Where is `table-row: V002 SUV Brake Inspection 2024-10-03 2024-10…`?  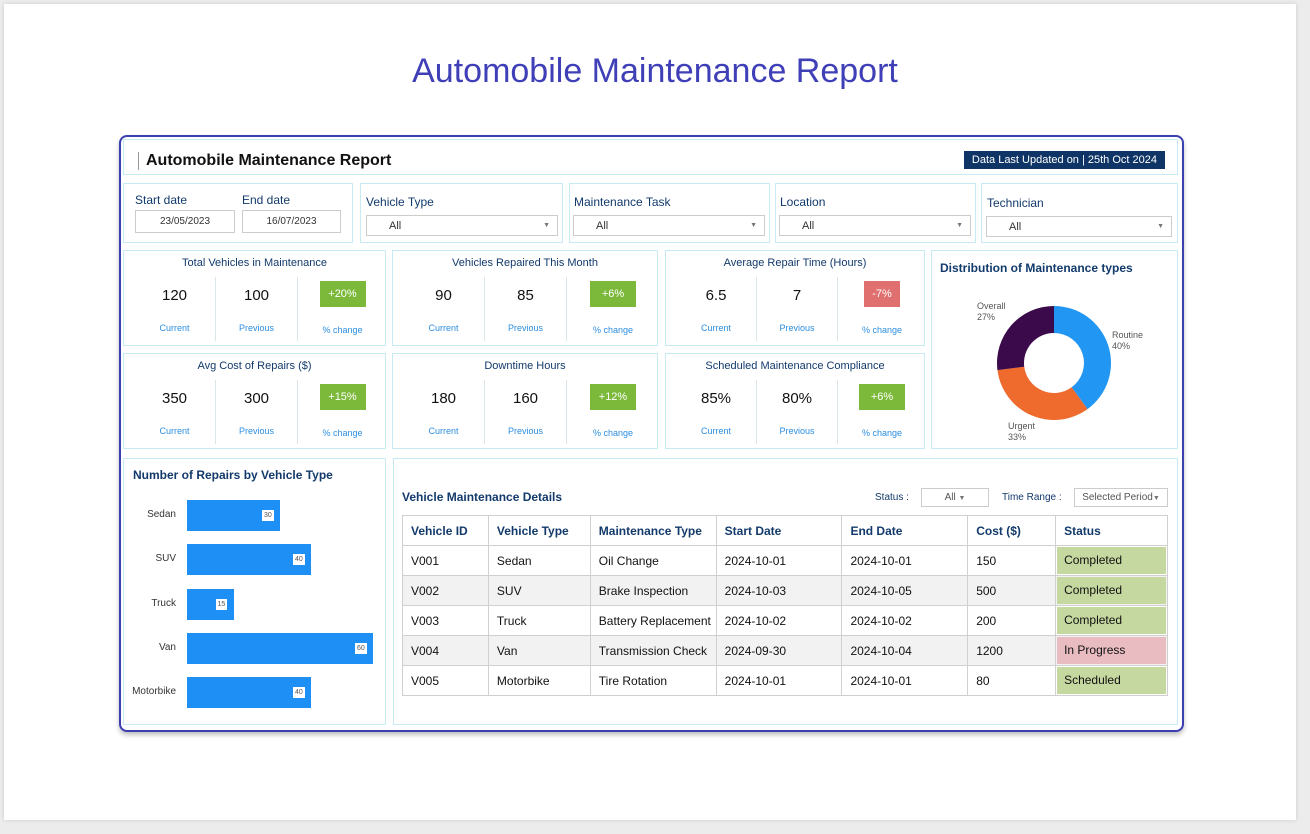 table-row: V002 SUV Brake Inspection 2024-10-03 2024-10… is located at coordinates (785, 590).